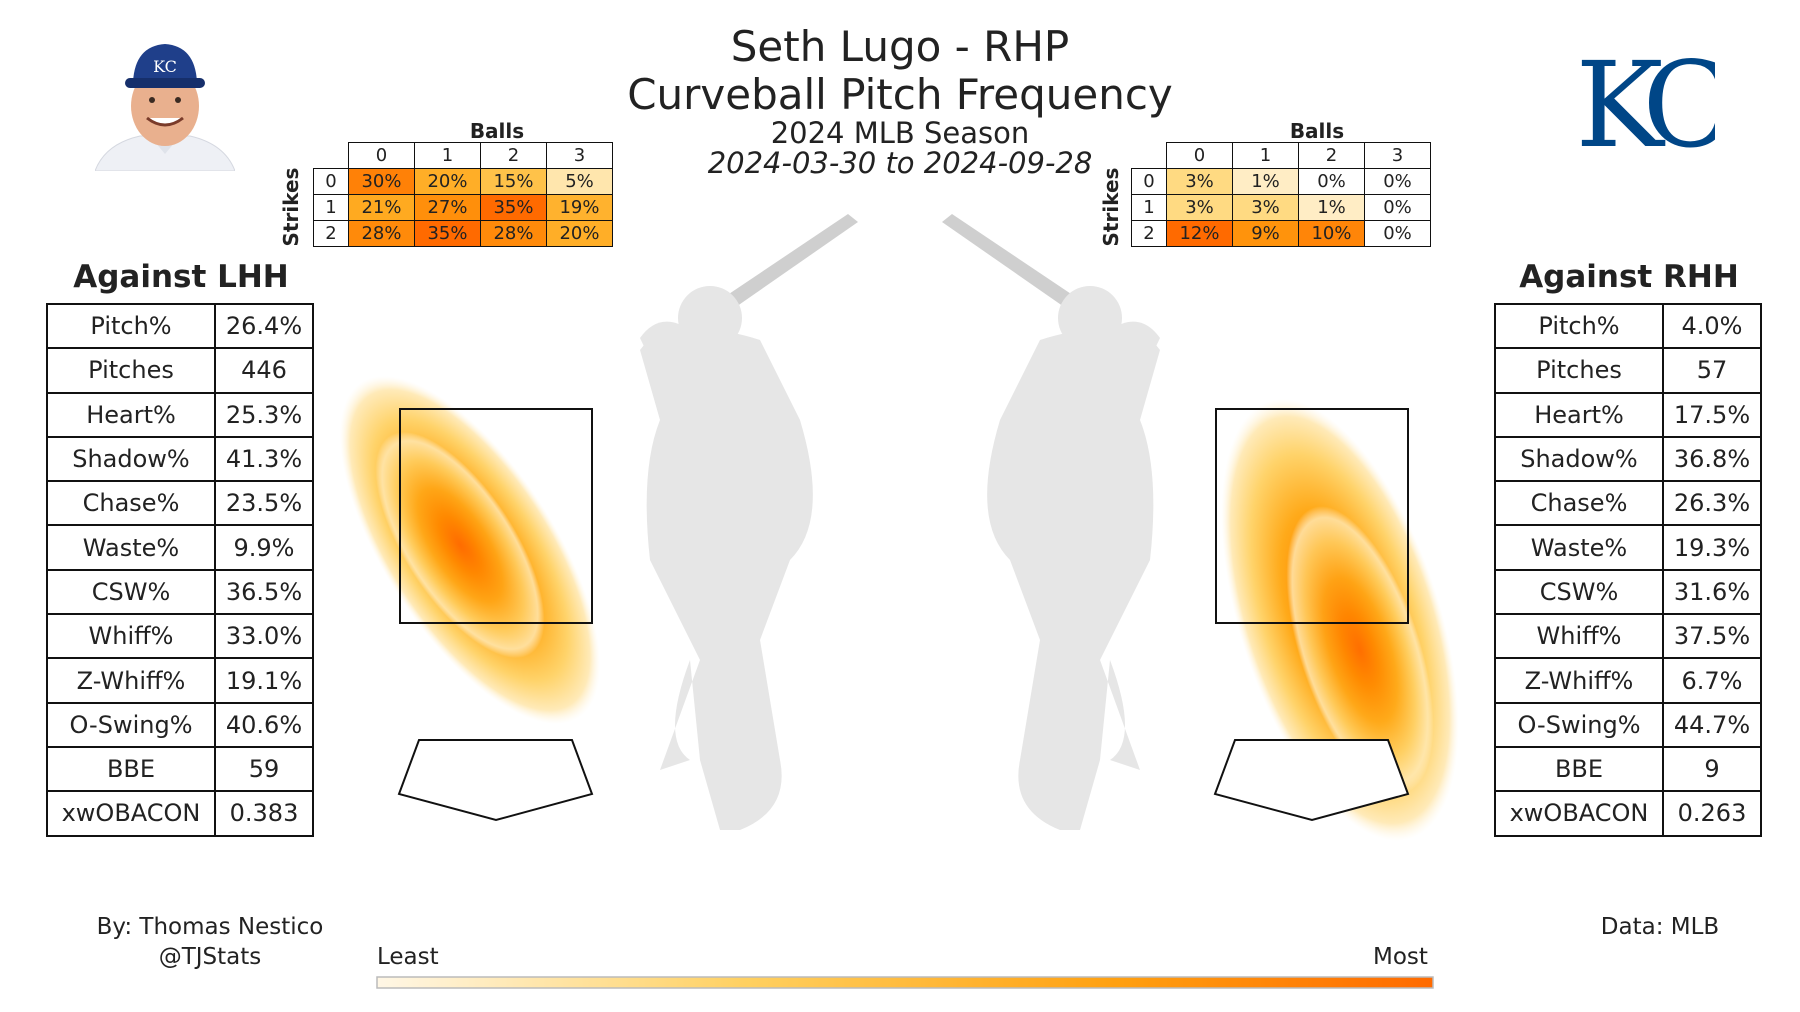 This screenshot has height=1012, width=1800. I want to click on rhh-count-matrix: 0 1 2 3 0 3% 1% 0% 0% 1 3% 3% 1% 0% 2 12% 9% 10% 0%, so click(1281, 194).